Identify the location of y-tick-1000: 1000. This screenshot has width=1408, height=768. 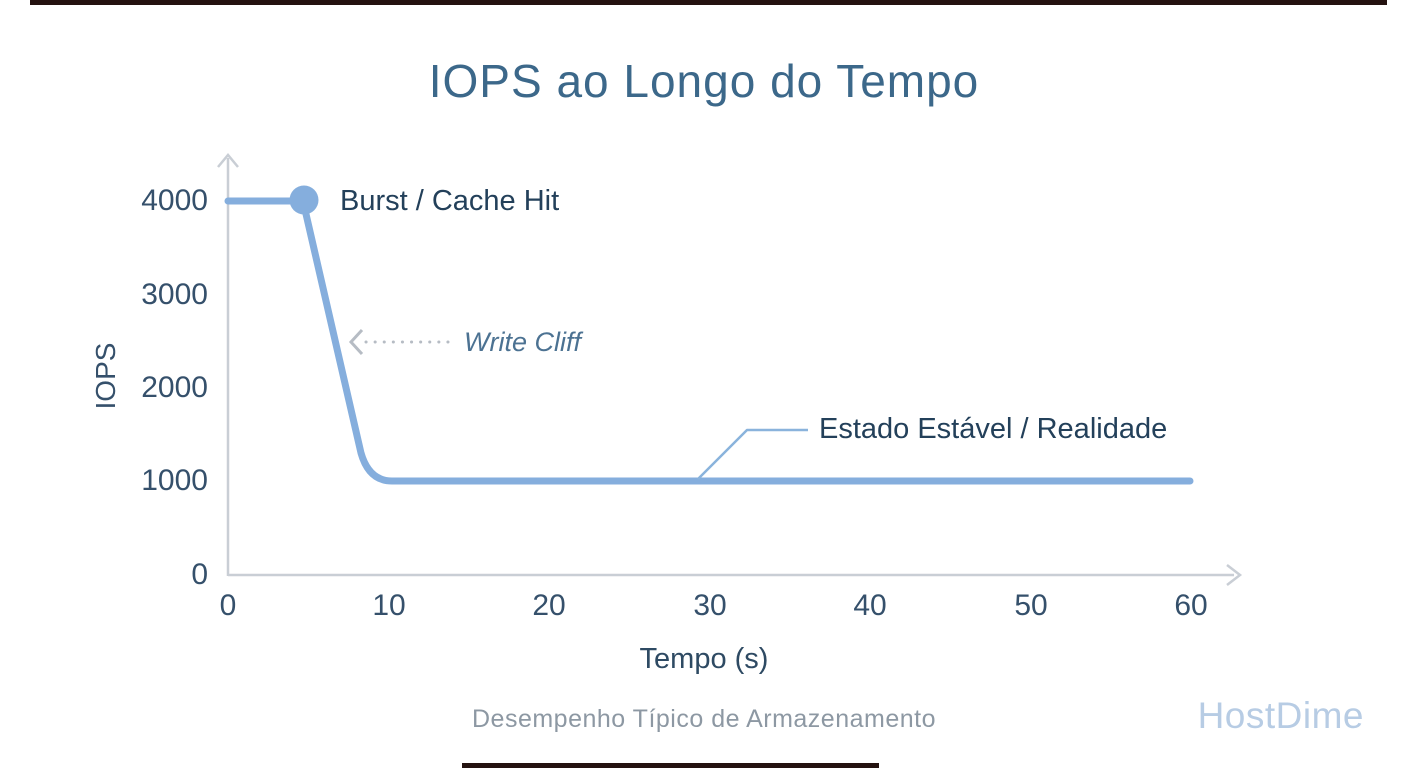
(174, 480).